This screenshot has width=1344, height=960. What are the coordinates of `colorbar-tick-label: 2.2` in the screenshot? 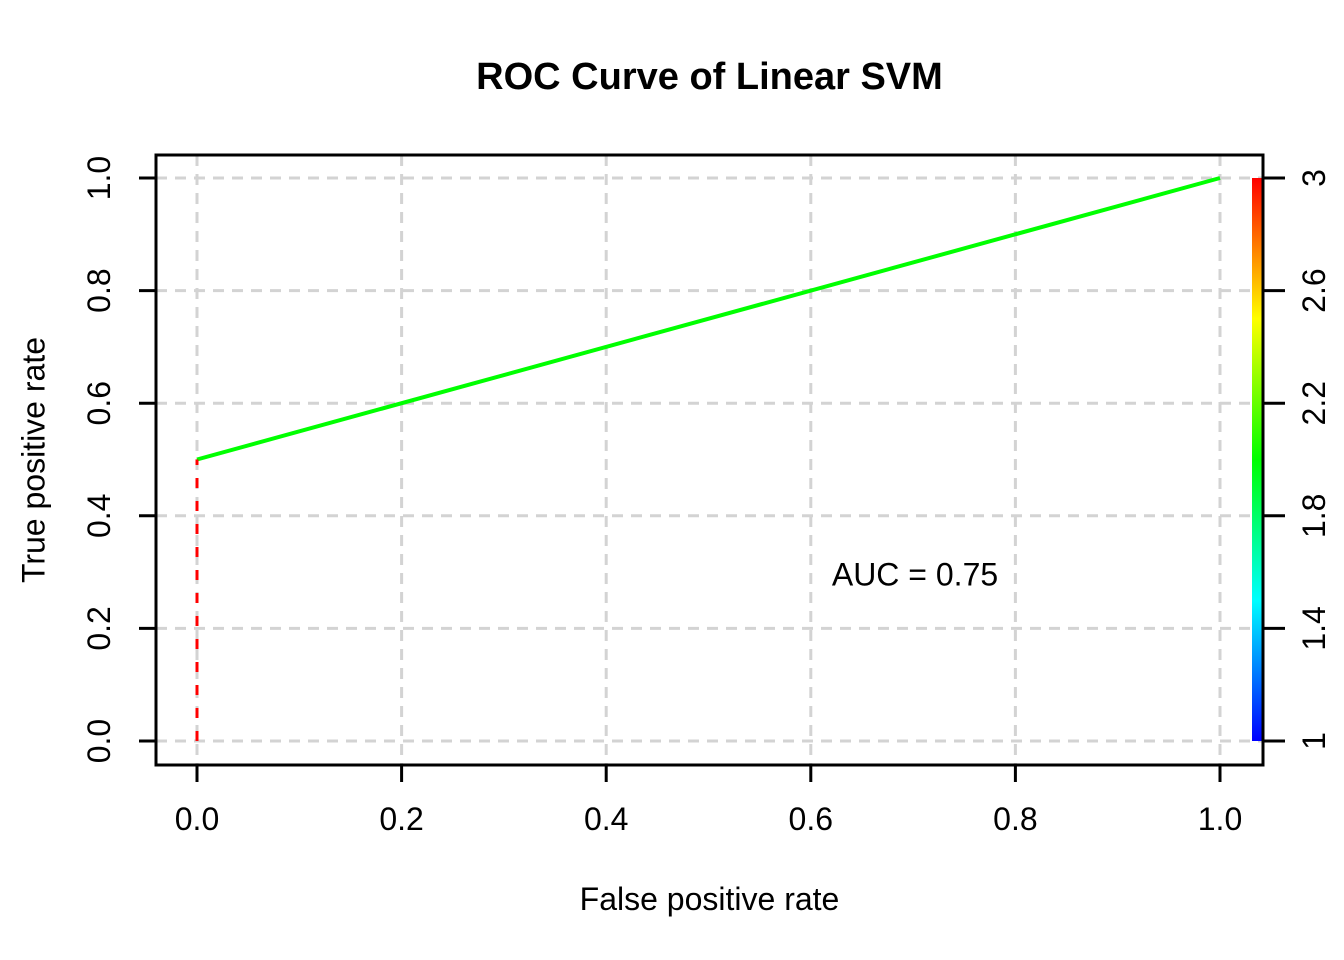 It's located at (1314, 403).